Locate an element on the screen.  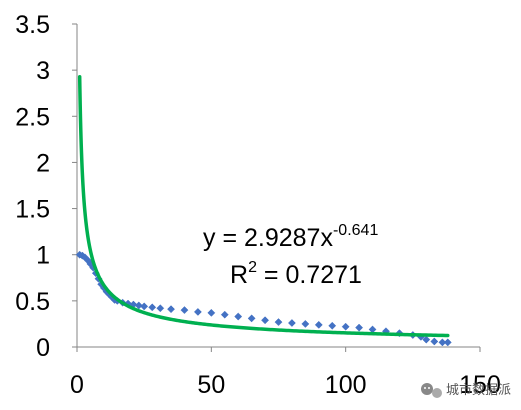
y-tick-label: 1 is located at coordinates (43, 256).